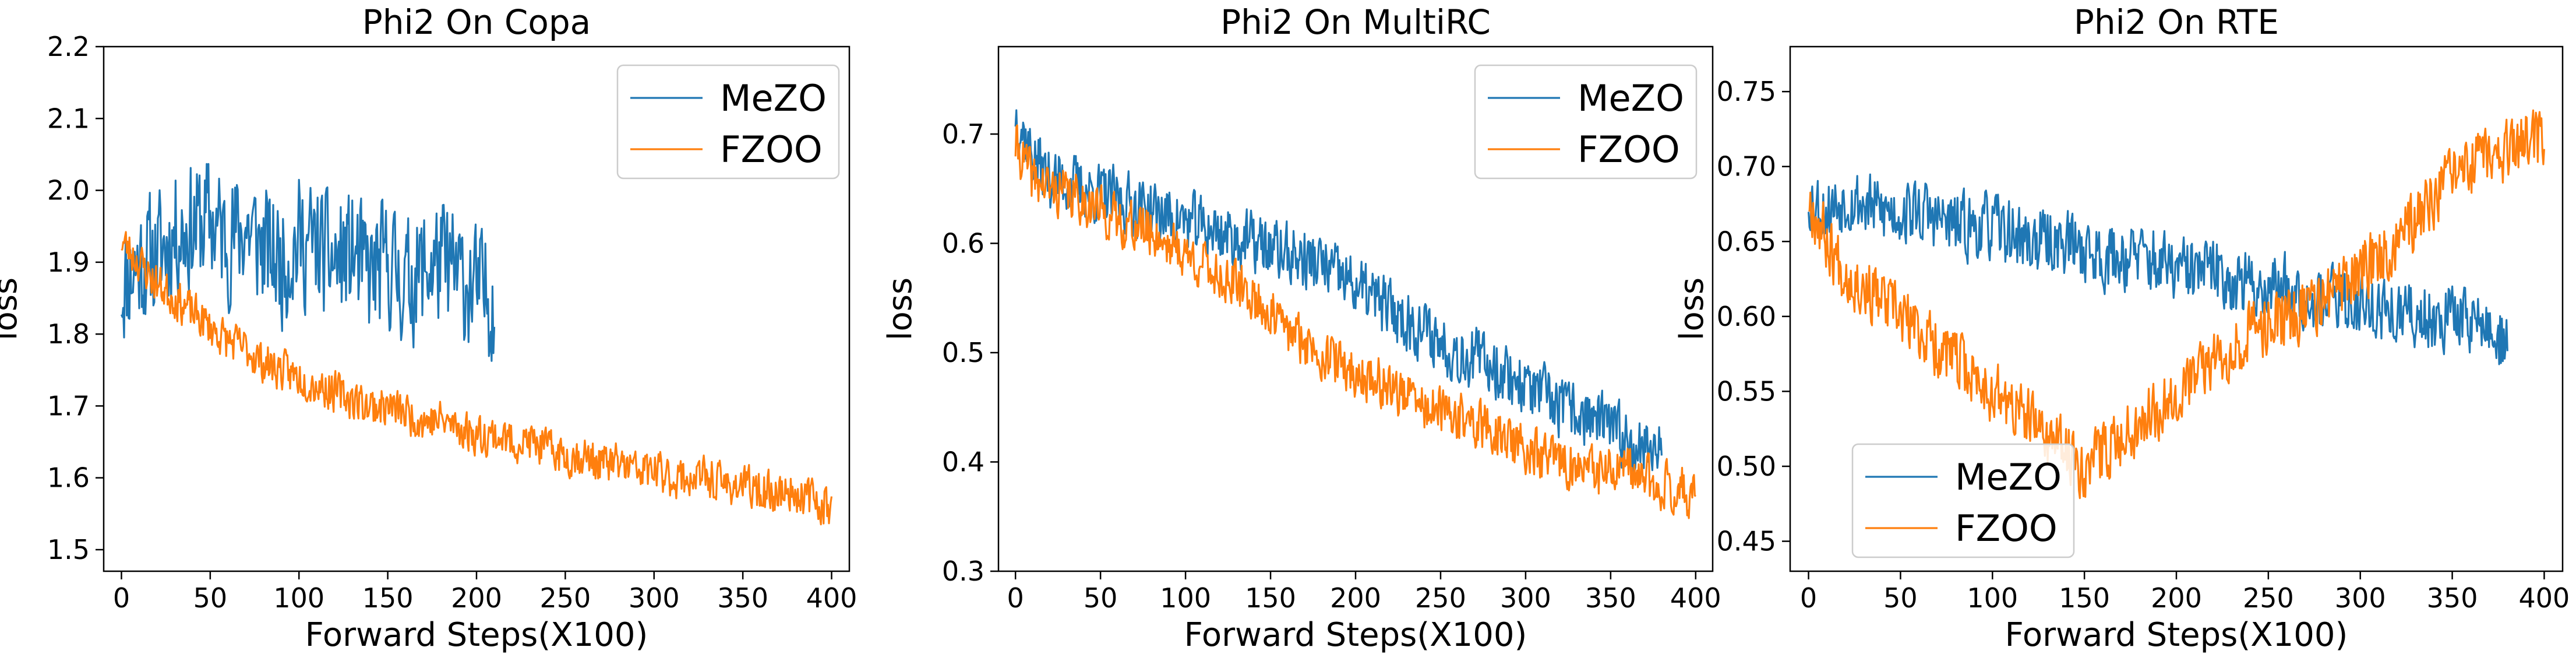 The width and height of the screenshot is (2576, 654). What do you see at coordinates (1747, 91) in the screenshot?
I see `y-tick-label: 0.75` at bounding box center [1747, 91].